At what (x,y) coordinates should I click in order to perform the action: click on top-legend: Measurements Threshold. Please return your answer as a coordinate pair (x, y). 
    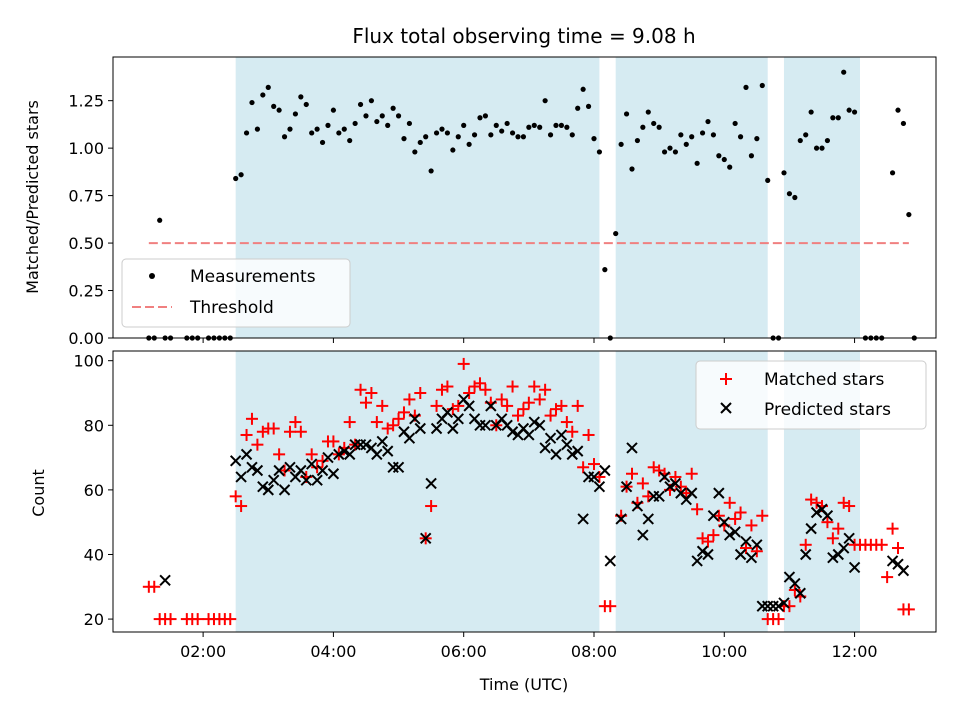
    Looking at the image, I should click on (236, 293).